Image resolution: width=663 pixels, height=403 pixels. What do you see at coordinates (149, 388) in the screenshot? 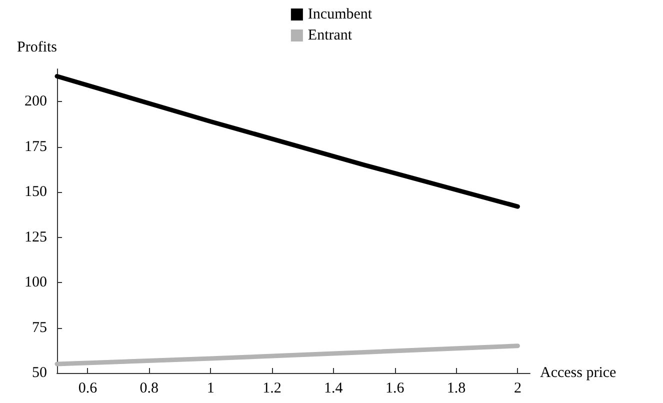
I see `x-tick-label: 0.8` at bounding box center [149, 388].